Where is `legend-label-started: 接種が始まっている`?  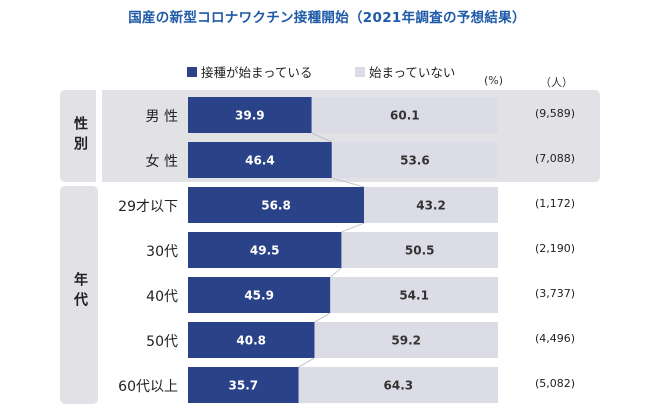 legend-label-started: 接種が始まっている is located at coordinates (257, 72).